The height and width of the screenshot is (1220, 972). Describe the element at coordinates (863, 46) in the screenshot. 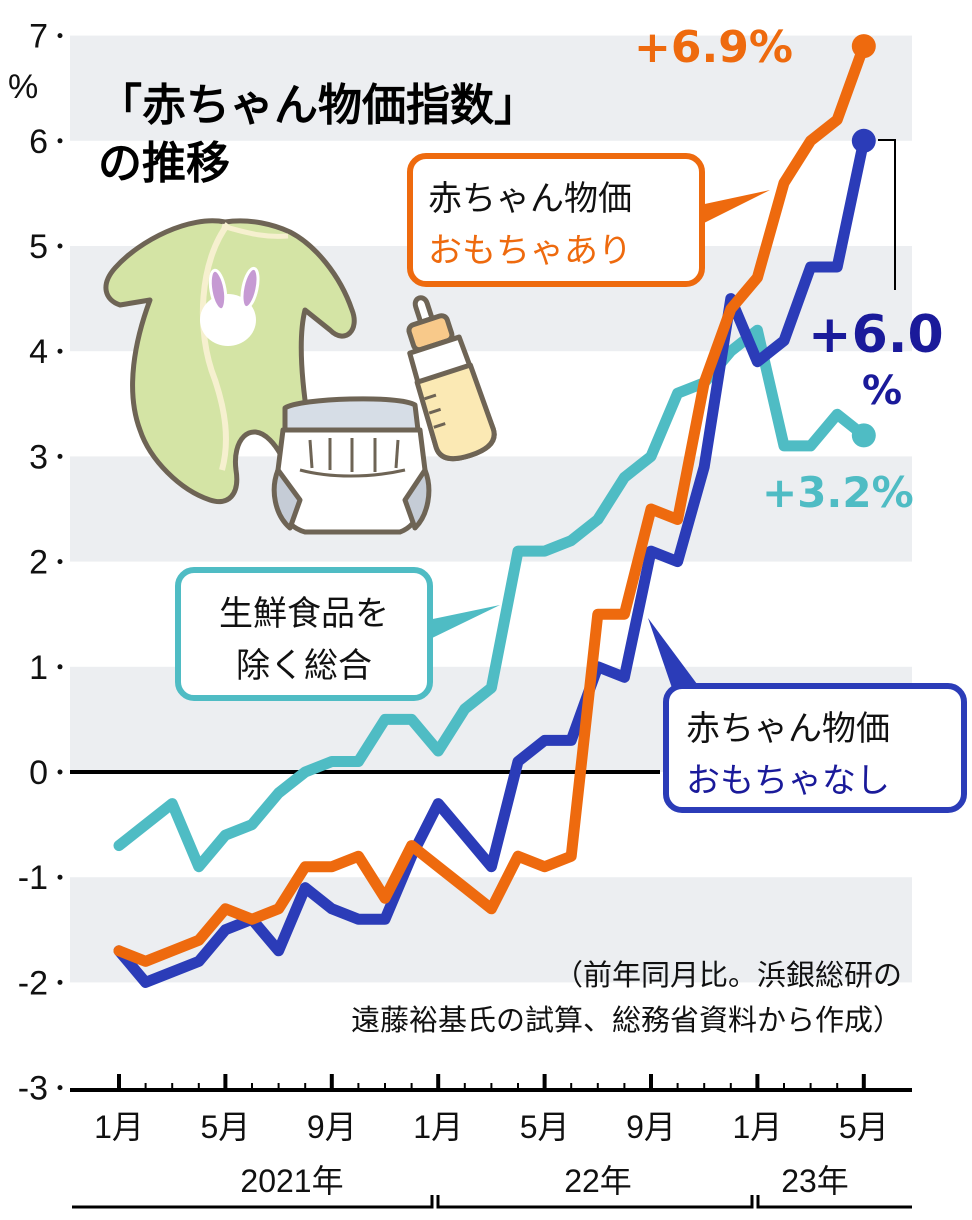

I see `endpoint-marker-with-toys` at that location.